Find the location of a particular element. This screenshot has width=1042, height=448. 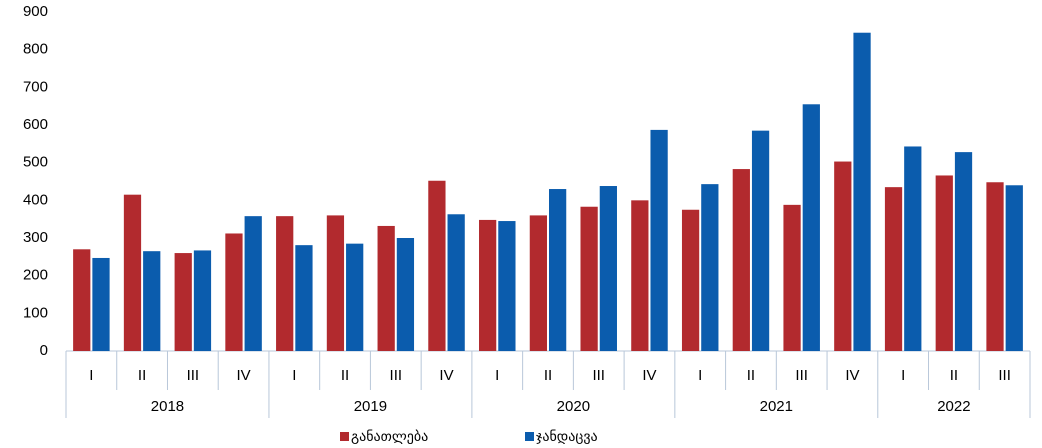

y-tick-label: 700 is located at coordinates (35, 86).